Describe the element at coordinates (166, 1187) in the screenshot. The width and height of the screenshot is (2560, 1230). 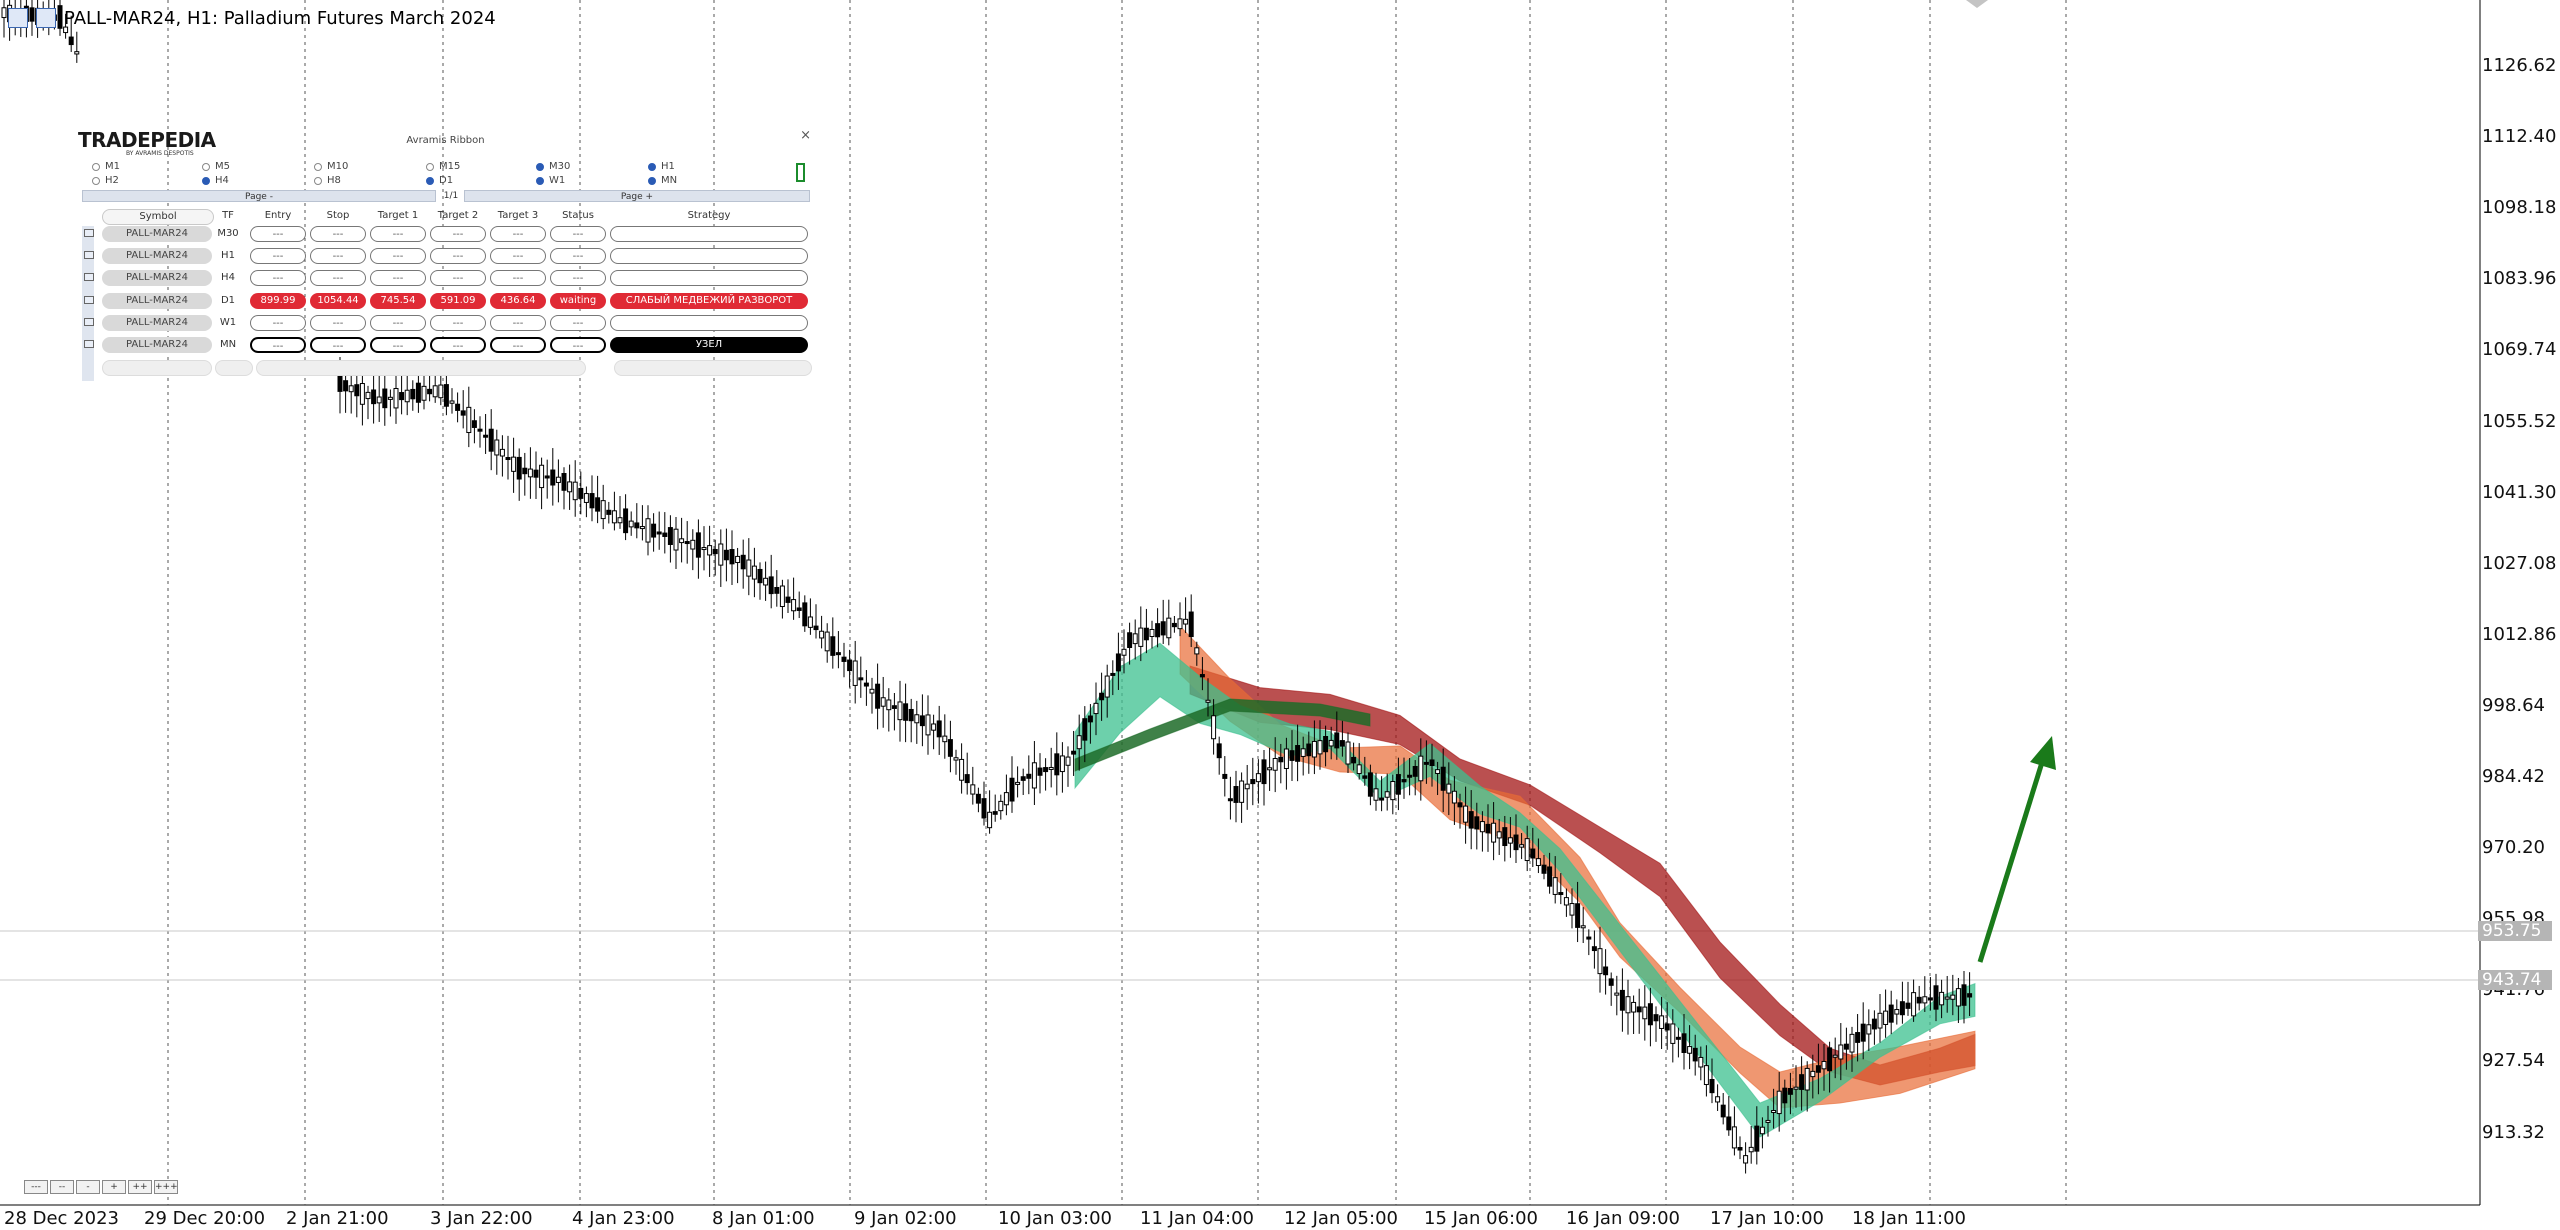
I see `chart-nav-button: +++` at that location.